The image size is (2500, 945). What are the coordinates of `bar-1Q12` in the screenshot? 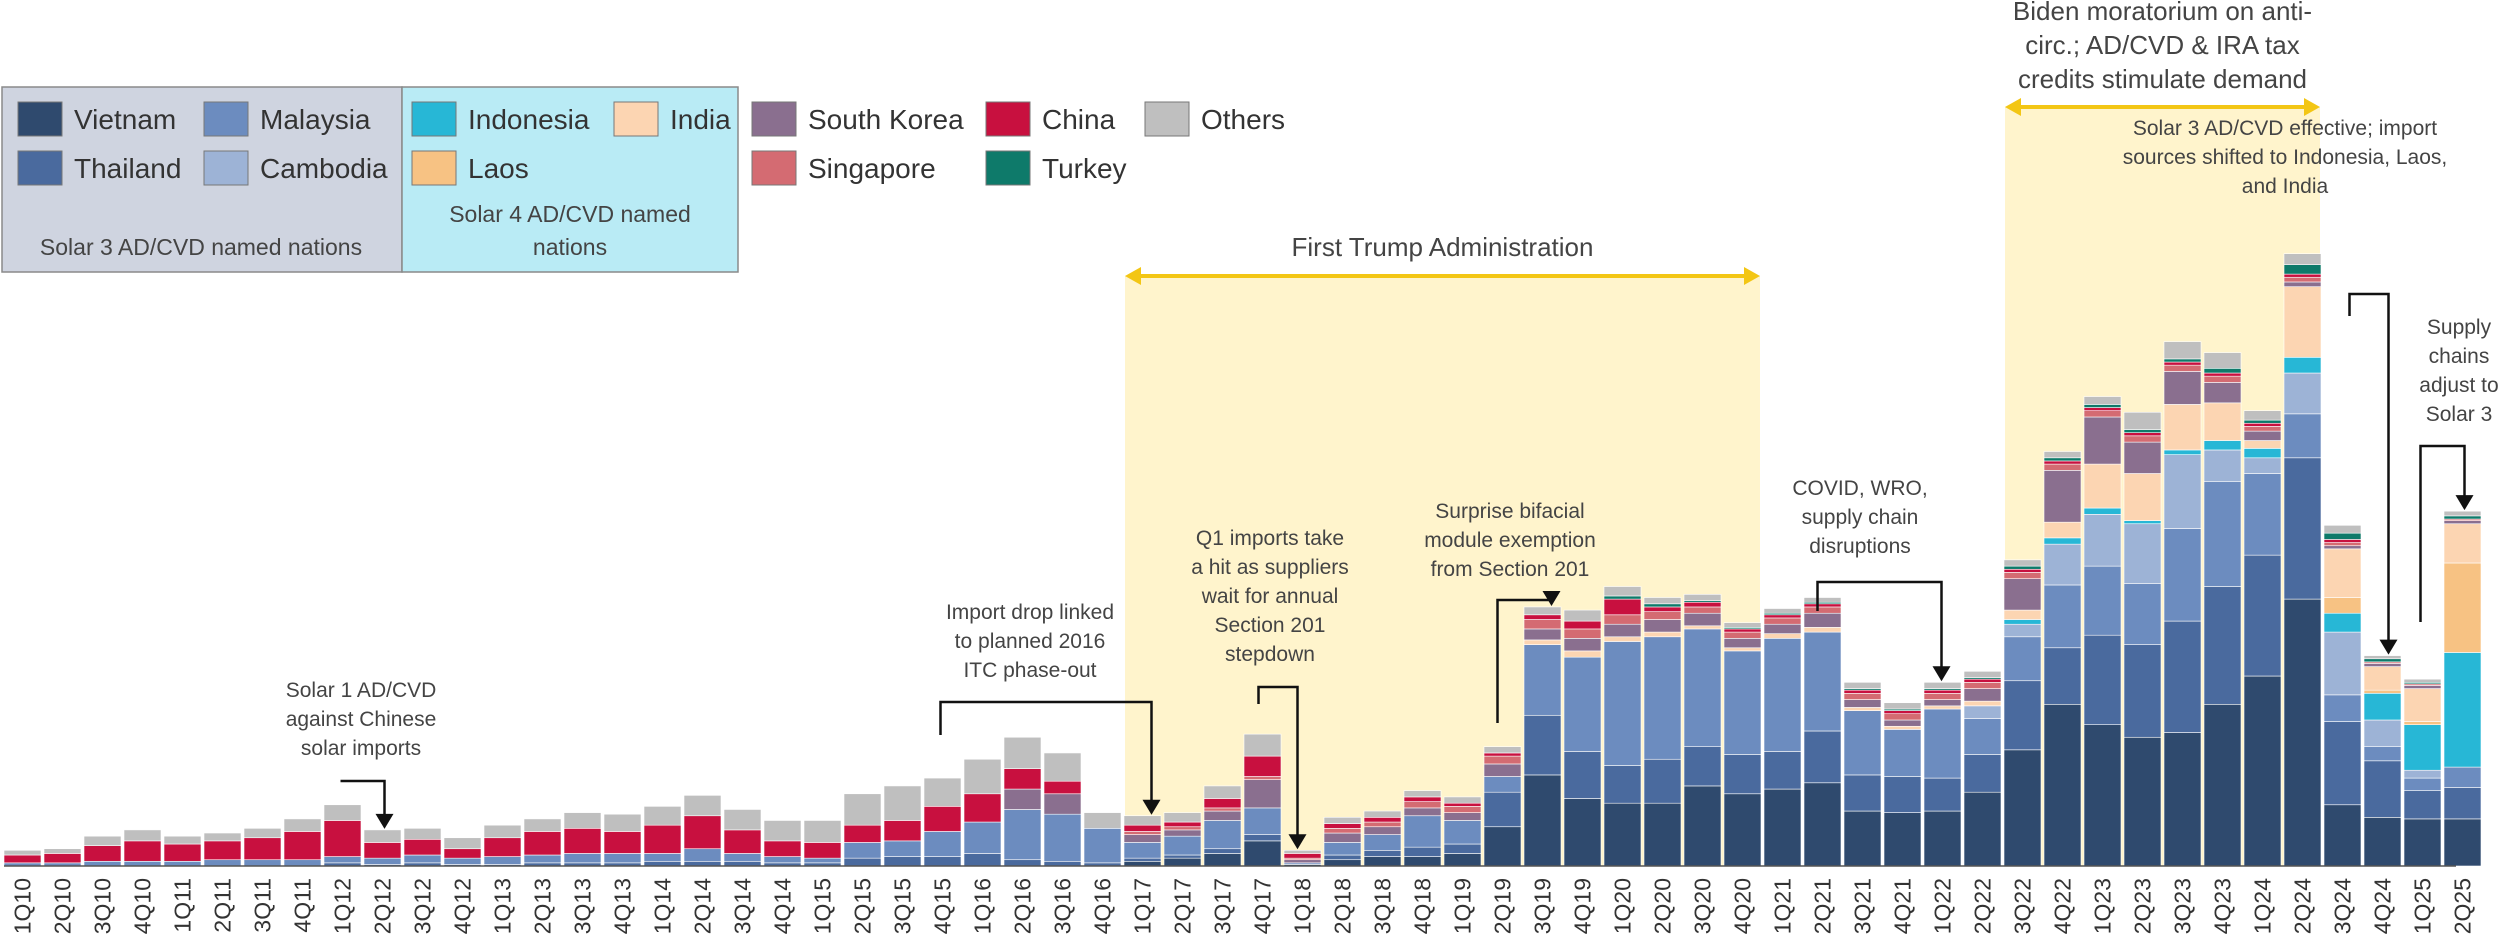 It's located at (342, 835).